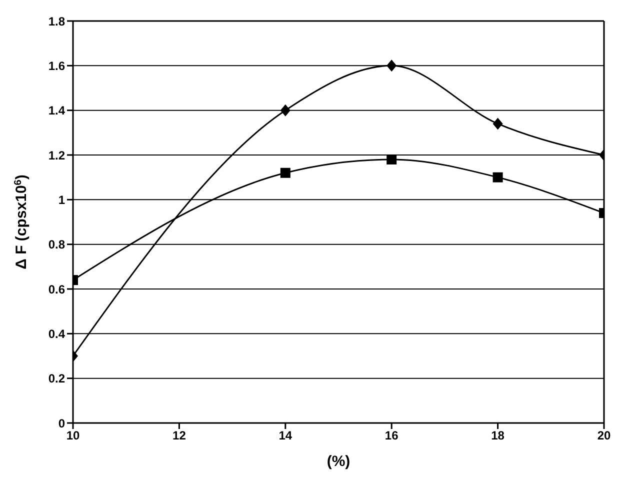  I want to click on y-tick-label: 0.2, so click(57, 379).